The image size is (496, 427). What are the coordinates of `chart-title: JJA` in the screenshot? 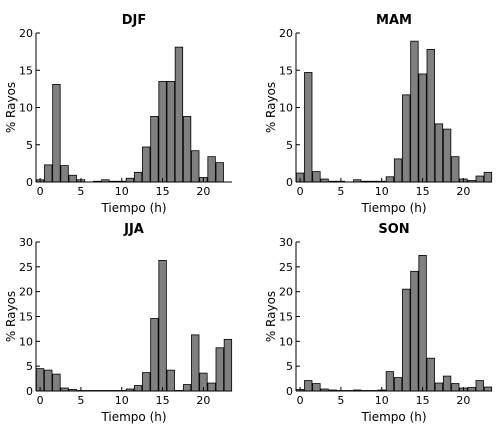 It's located at (133, 229).